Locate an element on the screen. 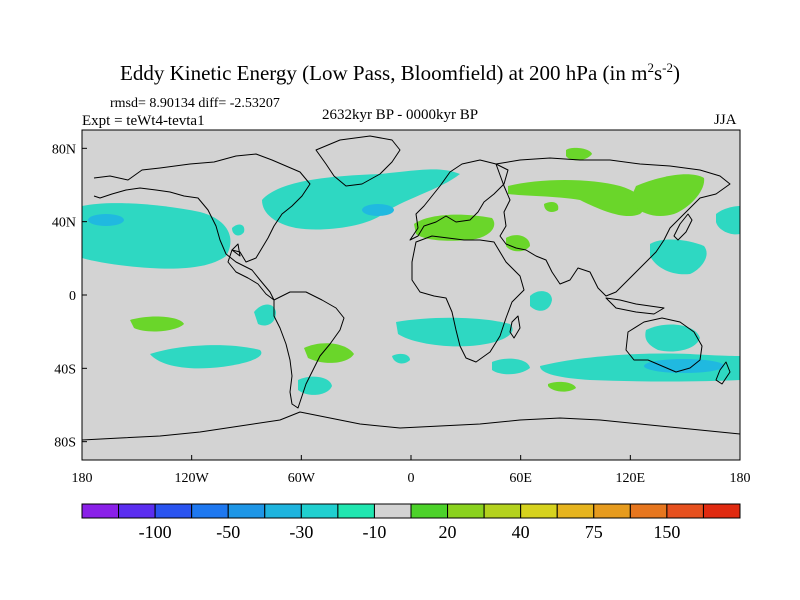 The image size is (800, 600). y-tick-label: 0 is located at coordinates (72, 296).